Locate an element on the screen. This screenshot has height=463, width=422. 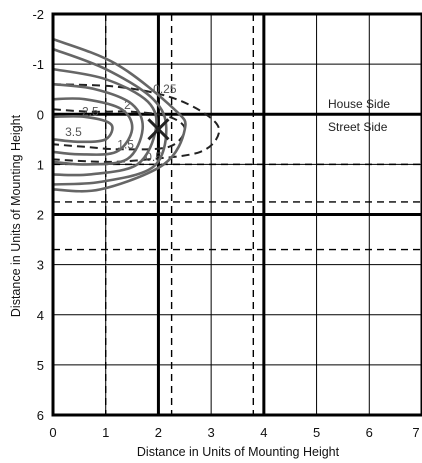
y-tick-label: 4 is located at coordinates (40, 315).